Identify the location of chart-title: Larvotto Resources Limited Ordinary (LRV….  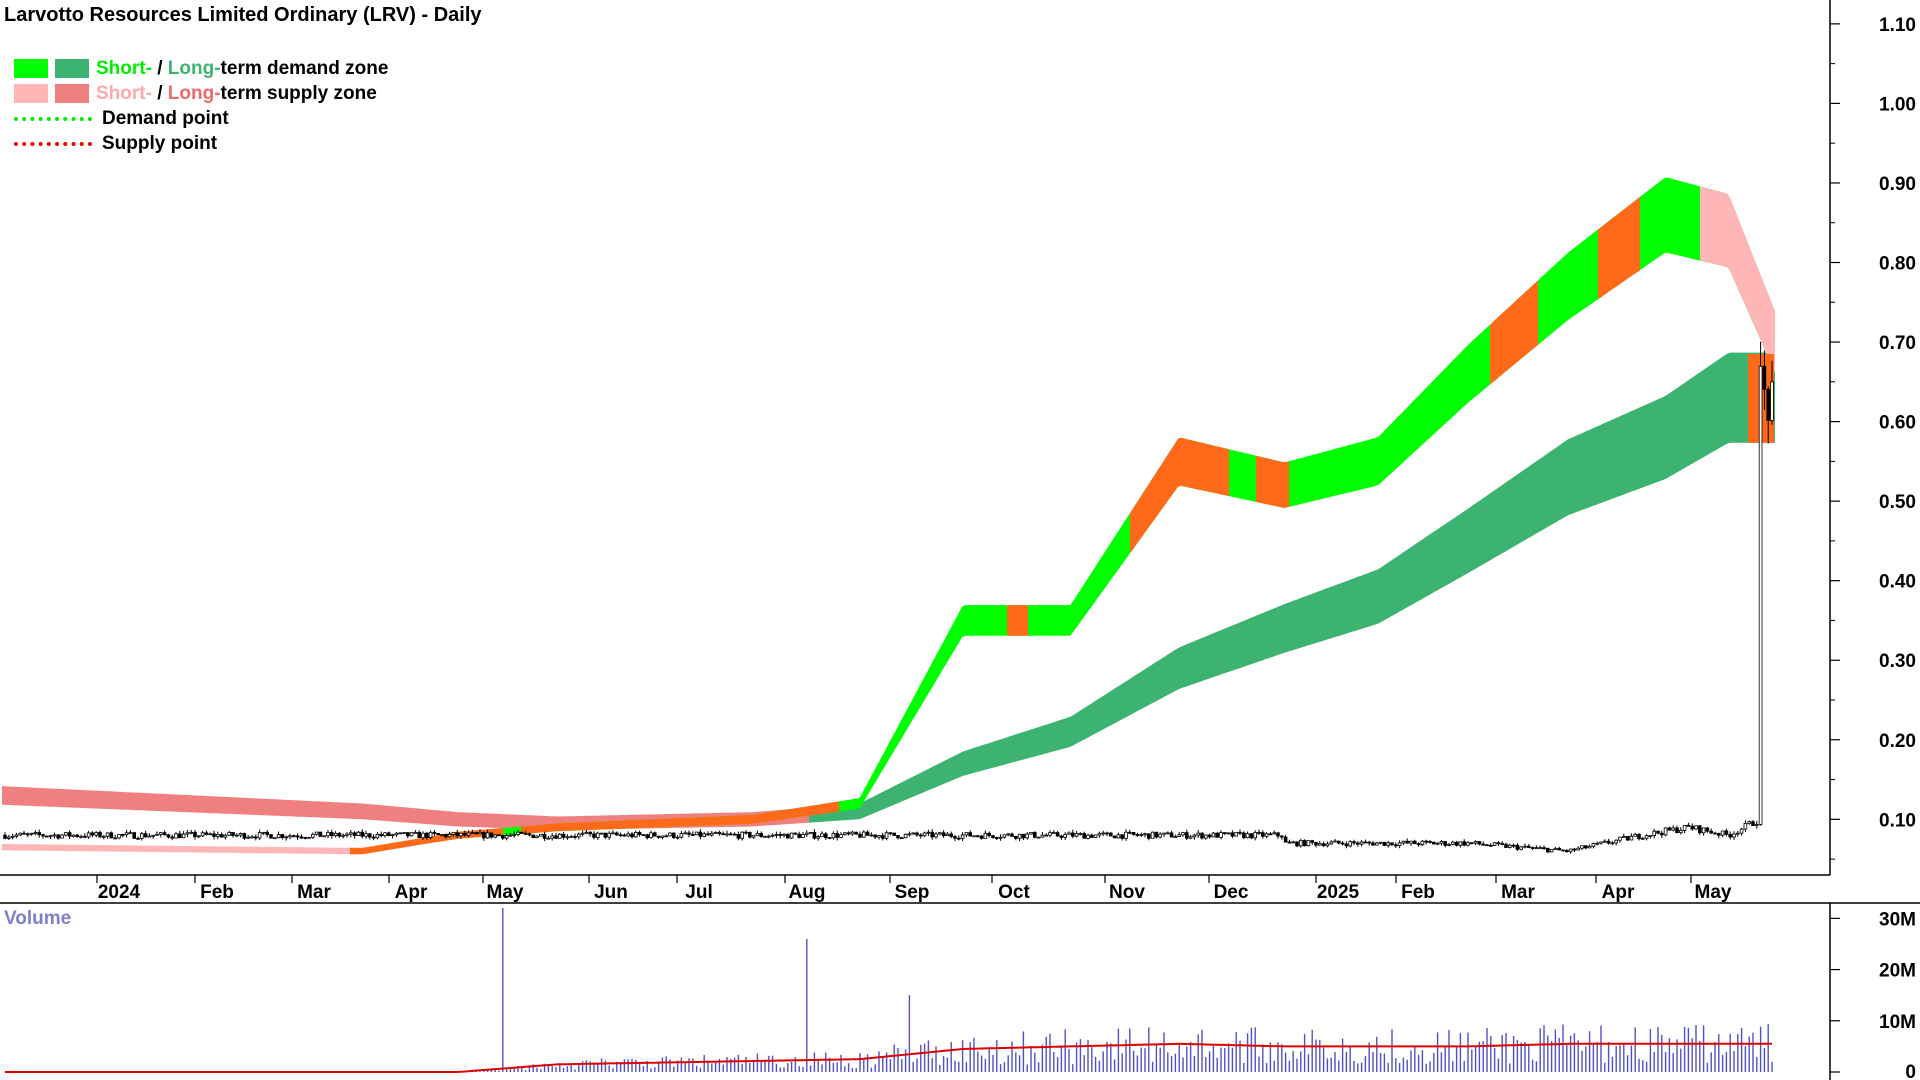
(243, 15).